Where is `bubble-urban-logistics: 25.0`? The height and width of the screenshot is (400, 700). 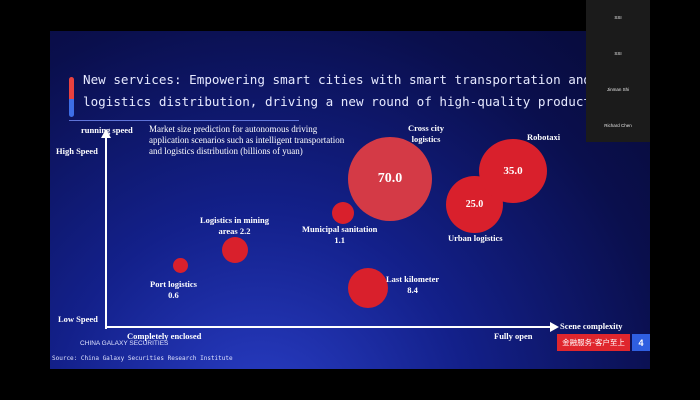 bubble-urban-logistics: 25.0 is located at coordinates (474, 204).